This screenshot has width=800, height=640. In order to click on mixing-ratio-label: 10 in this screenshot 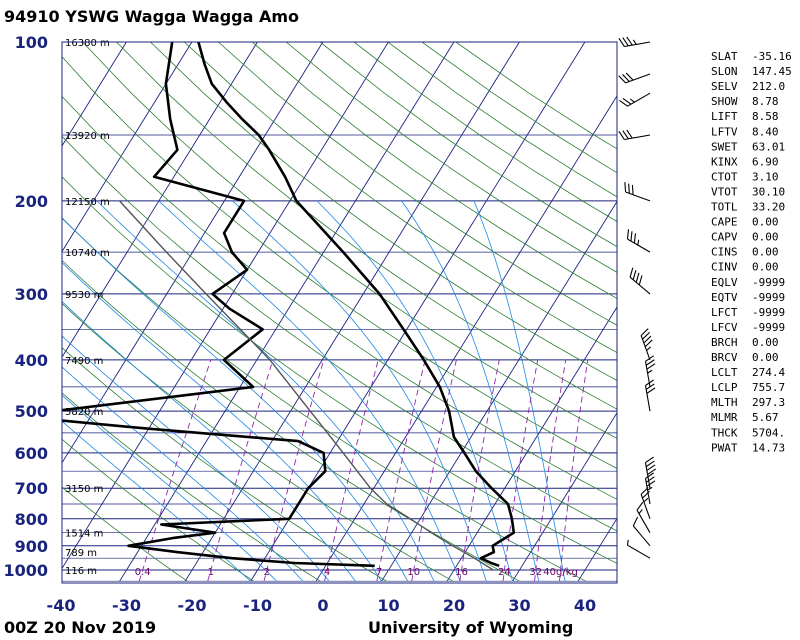, I will do `click(413, 572)`.